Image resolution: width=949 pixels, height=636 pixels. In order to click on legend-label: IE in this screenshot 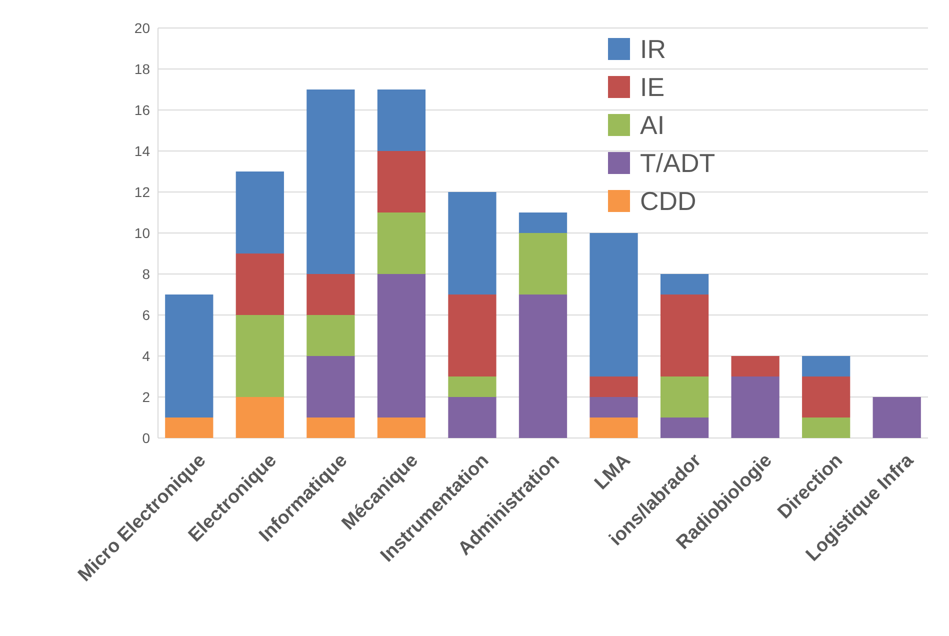, I will do `click(652, 87)`.